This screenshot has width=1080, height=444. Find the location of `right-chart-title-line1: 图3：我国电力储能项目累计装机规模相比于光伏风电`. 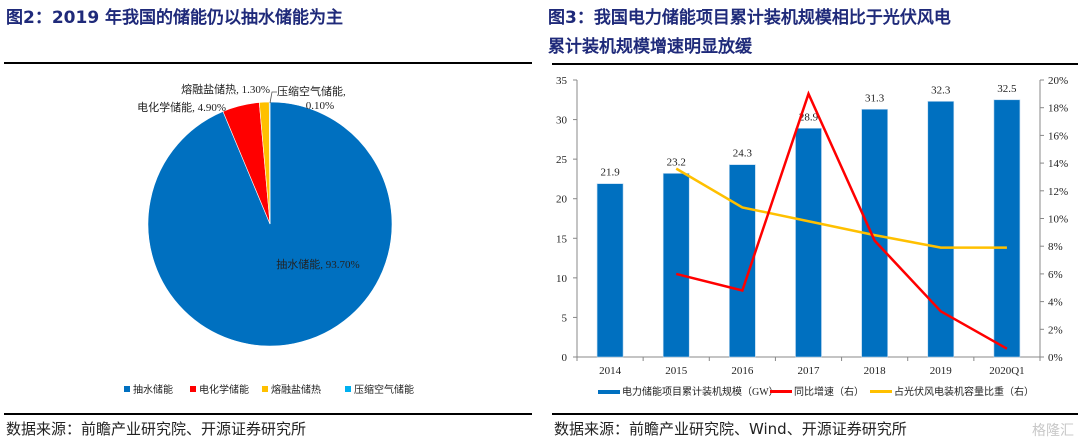

right-chart-title-line1: 图3：我国电力储能项目累计装机规模相比于光伏风电 is located at coordinates (749, 18).